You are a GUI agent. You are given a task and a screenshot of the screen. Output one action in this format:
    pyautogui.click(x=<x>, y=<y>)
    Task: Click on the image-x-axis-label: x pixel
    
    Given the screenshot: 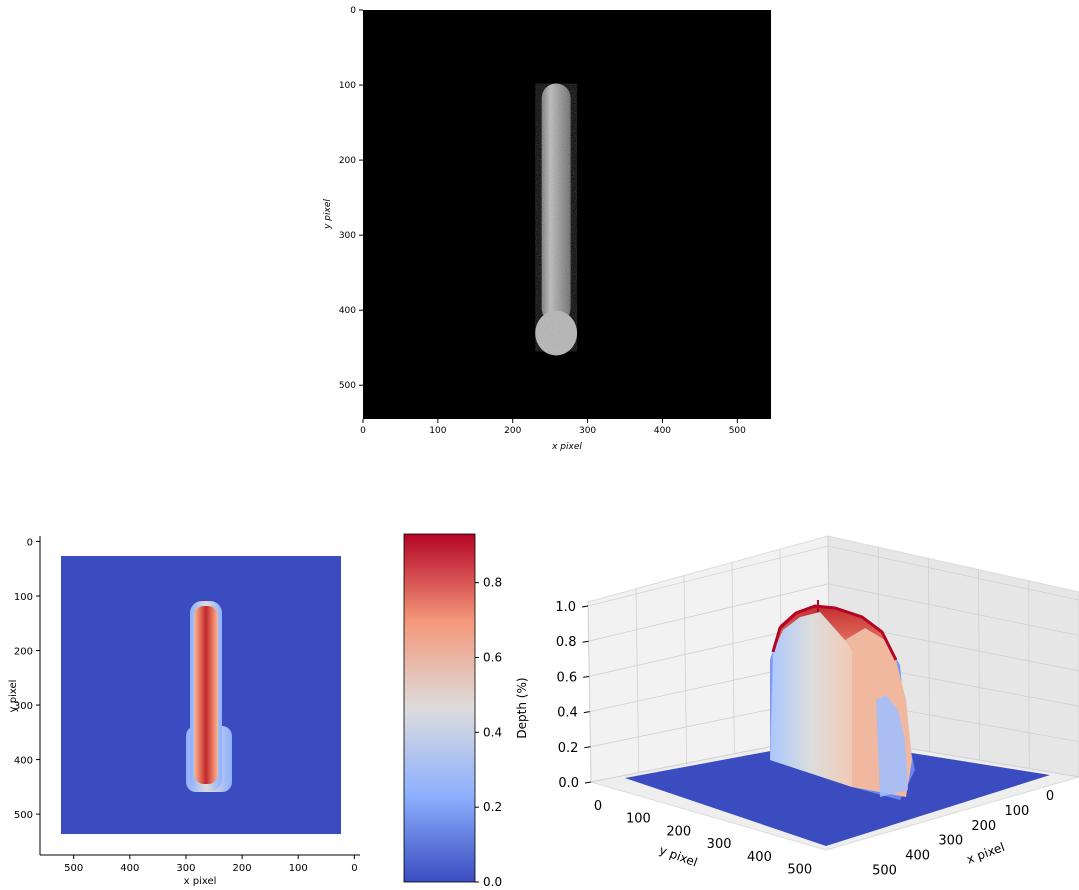 What is the action you would take?
    pyautogui.click(x=566, y=447)
    